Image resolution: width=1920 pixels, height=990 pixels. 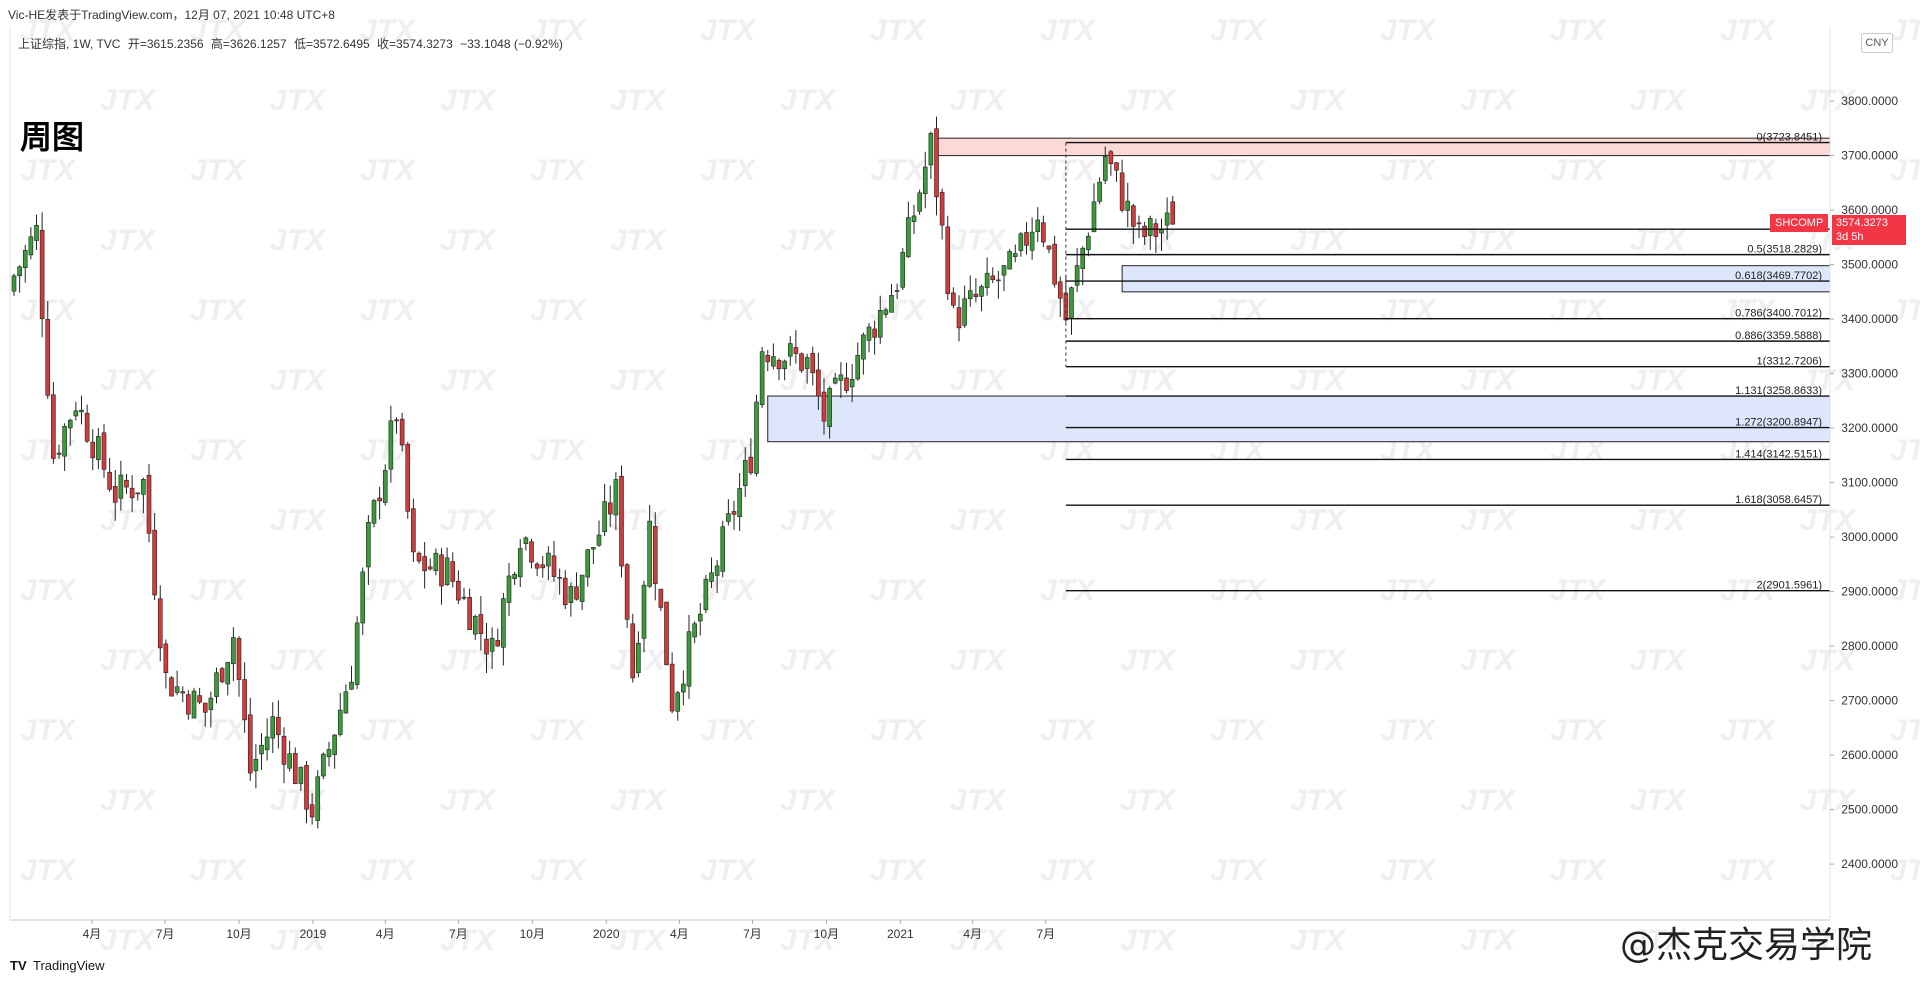 I want to click on symbol-description: 上证综指, 1W, TVC, so click(x=69, y=44).